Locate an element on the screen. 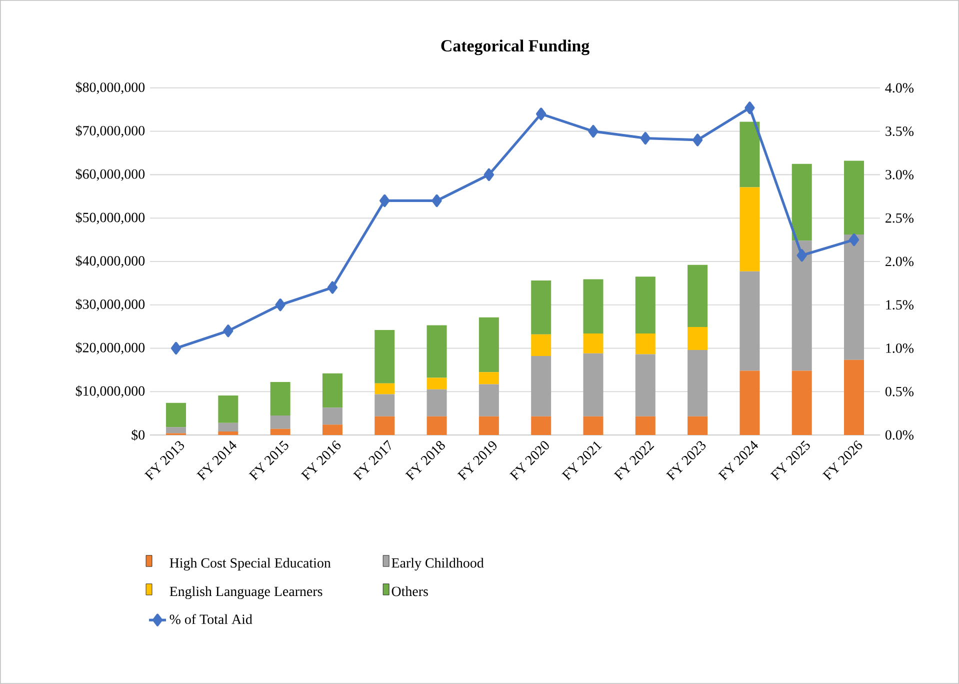  y-tick-label: $30,000,000 is located at coordinates (110, 304).